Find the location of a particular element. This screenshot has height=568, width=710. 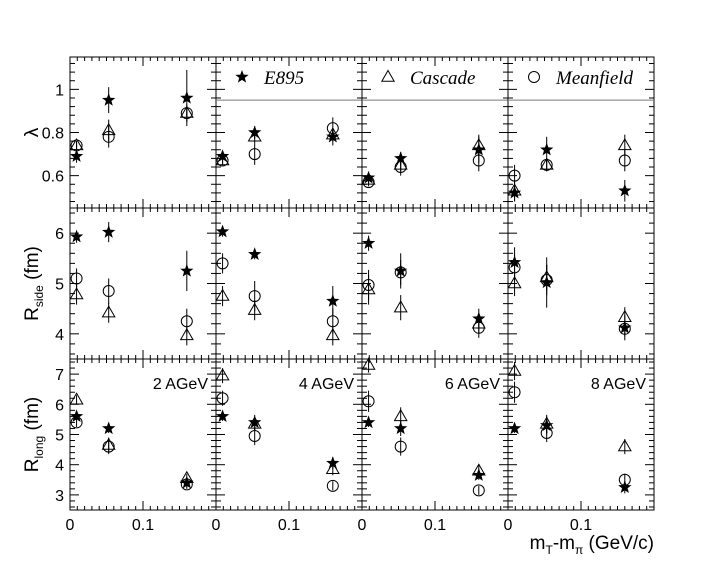

y-tick-label-rside: 6 is located at coordinates (59, 234).